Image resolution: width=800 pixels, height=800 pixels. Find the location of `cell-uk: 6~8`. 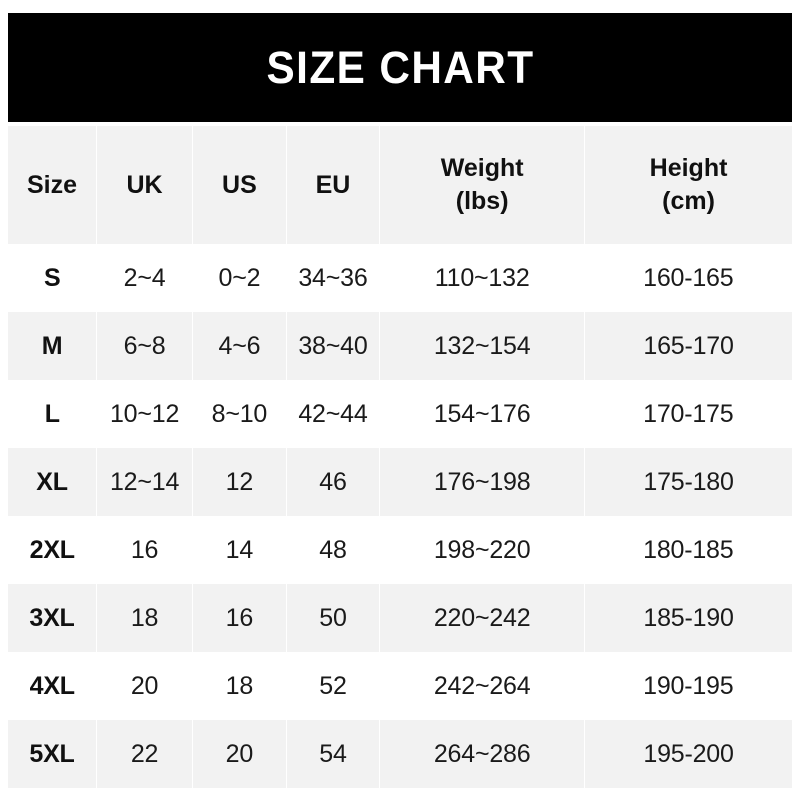

cell-uk: 6~8 is located at coordinates (145, 346).